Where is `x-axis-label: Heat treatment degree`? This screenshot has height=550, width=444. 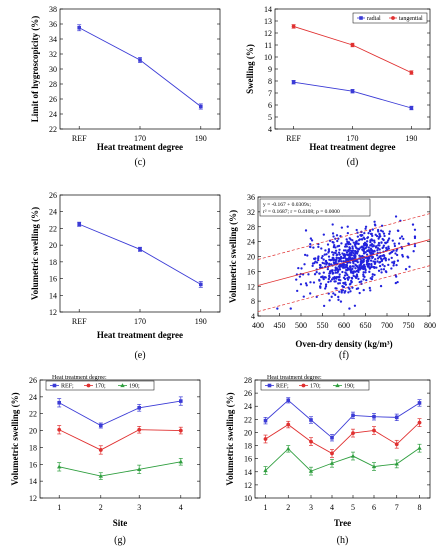
x-axis-label: Heat treatment degree is located at coordinates (140, 147).